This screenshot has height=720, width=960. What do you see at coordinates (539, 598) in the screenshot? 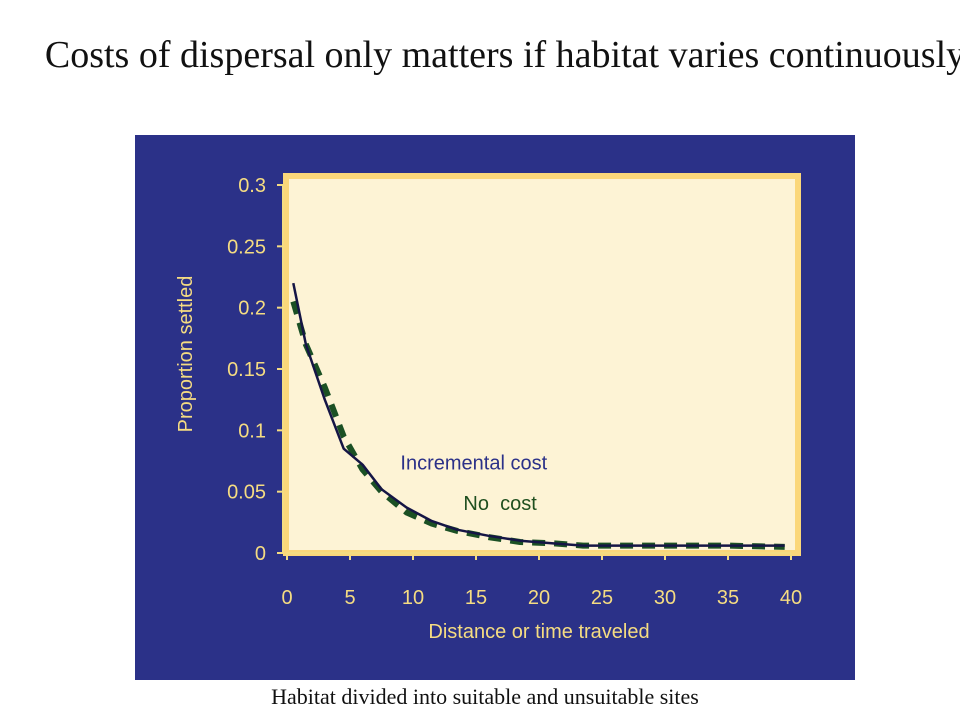
I see `x-tick-label: 20` at bounding box center [539, 598].